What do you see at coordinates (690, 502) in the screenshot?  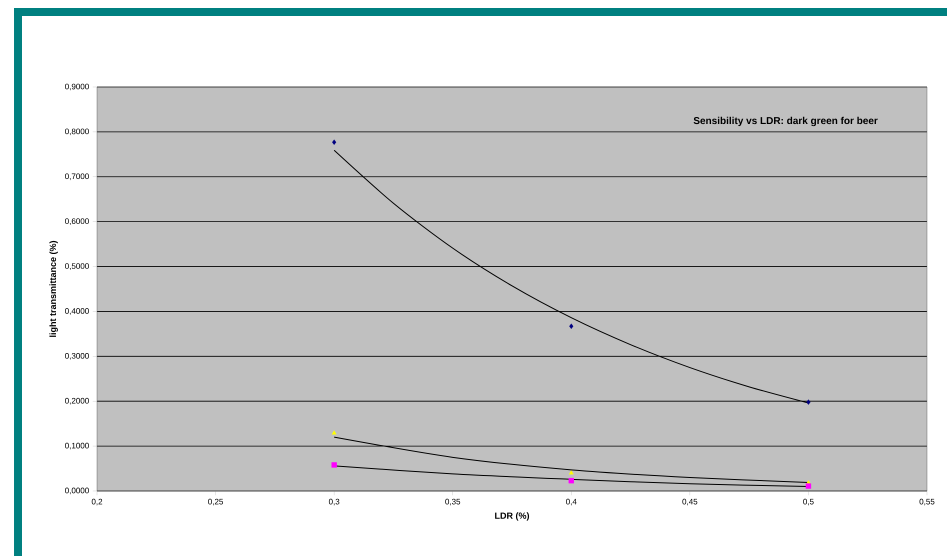 I see `x-tick-label: 0,45` at bounding box center [690, 502].